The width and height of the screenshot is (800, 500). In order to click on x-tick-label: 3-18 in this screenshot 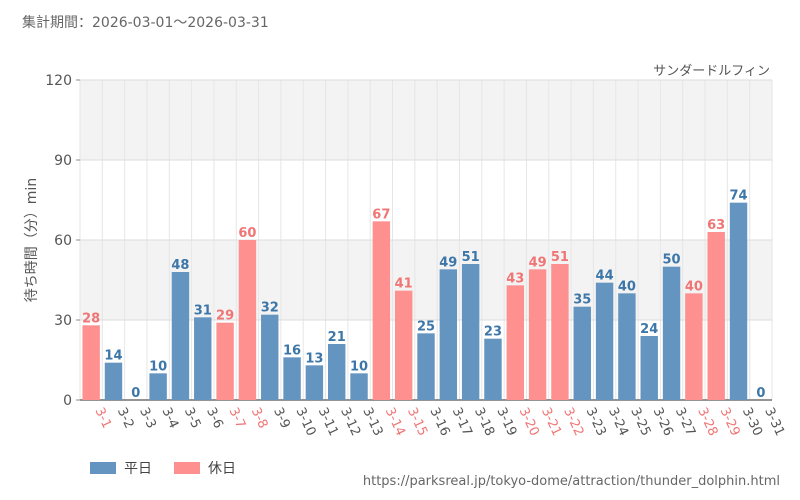, I will do `click(484, 421)`.